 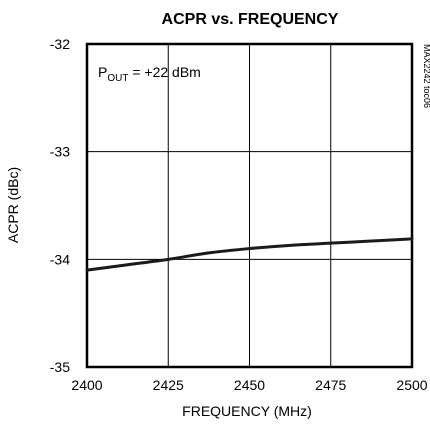 What do you see at coordinates (60, 259) in the screenshot?
I see `y-tick-label: -34` at bounding box center [60, 259].